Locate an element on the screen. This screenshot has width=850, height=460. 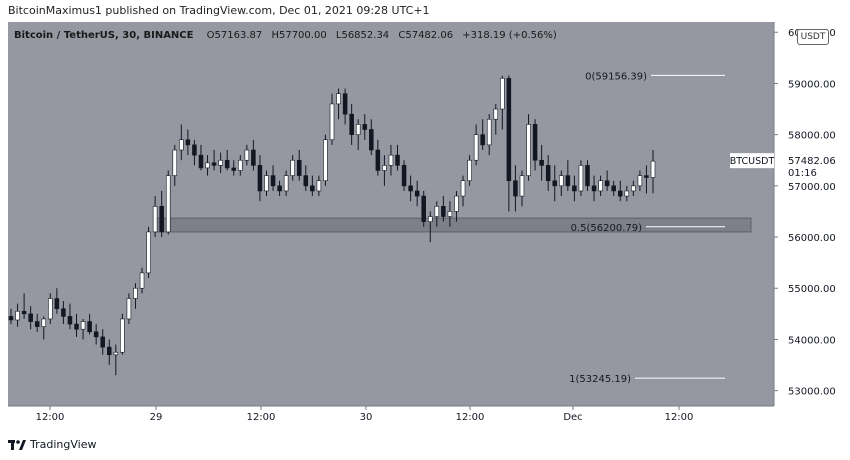
symbol-tag-bg is located at coordinates (752, 161).